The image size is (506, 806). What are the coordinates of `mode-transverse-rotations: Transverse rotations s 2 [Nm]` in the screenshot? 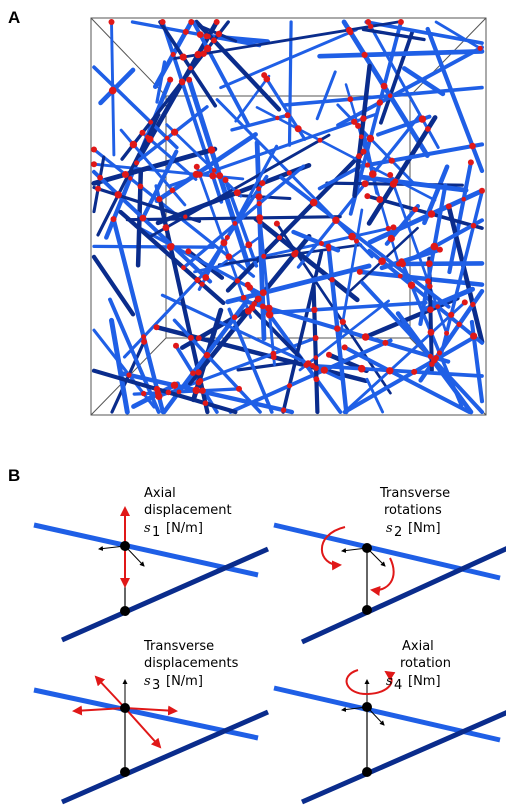 It's located at (389, 565).